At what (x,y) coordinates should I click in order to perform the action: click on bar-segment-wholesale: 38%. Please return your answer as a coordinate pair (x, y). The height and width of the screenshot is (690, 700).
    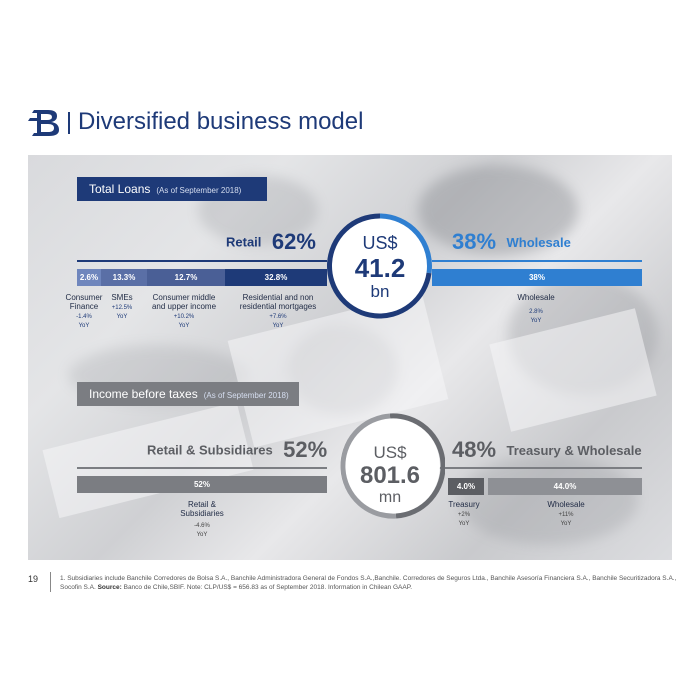
    Looking at the image, I should click on (537, 277).